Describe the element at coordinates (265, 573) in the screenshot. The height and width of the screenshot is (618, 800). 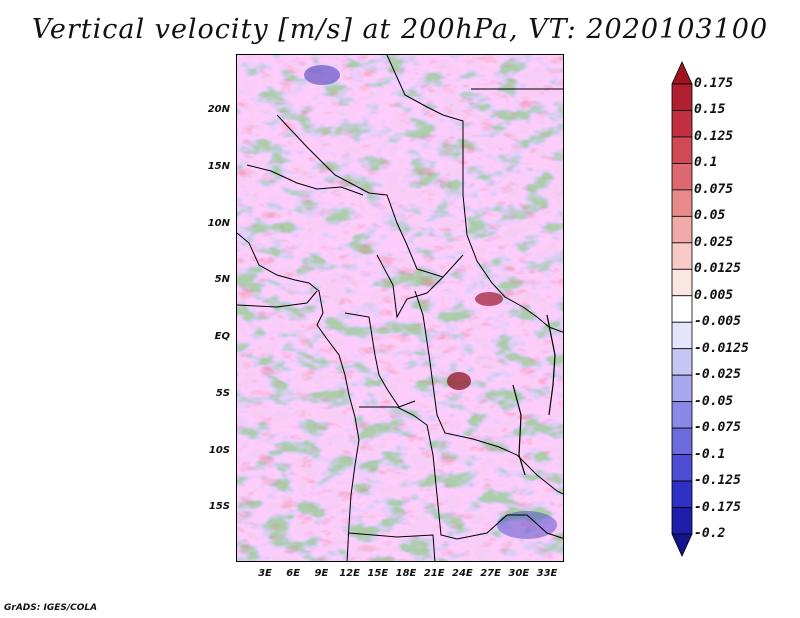
I see `lon-tick-label: 3E` at that location.